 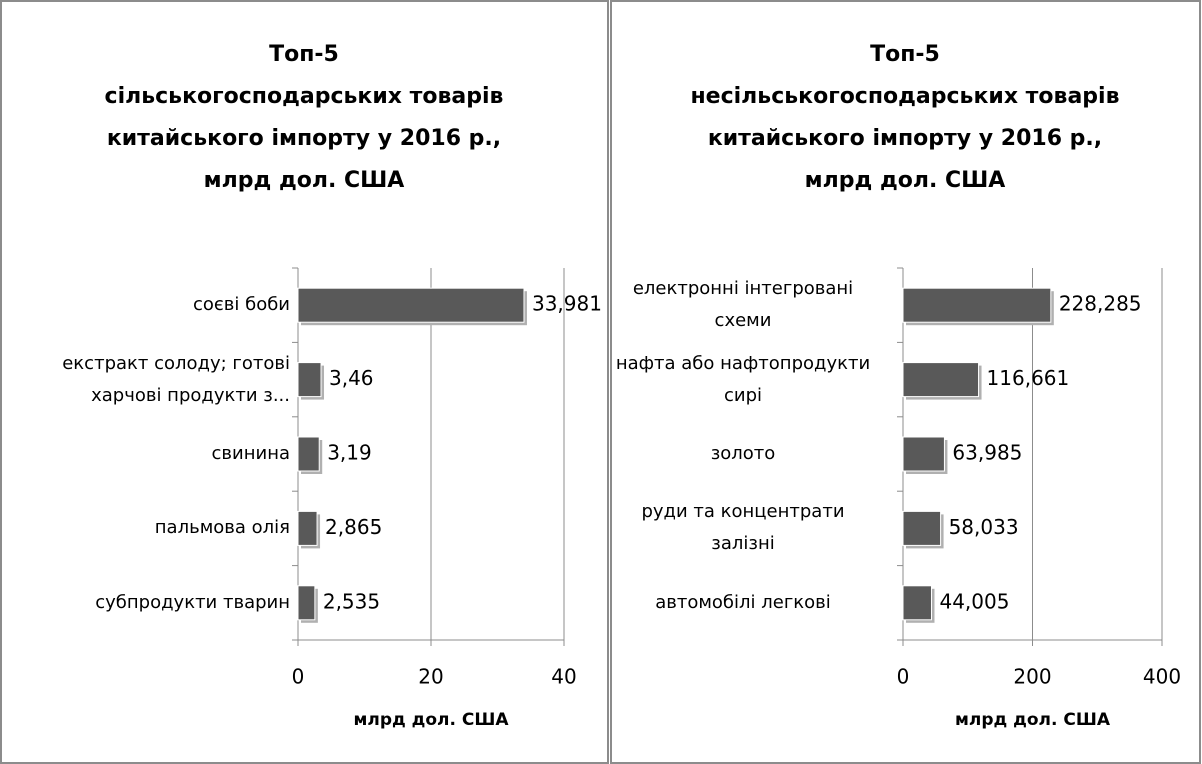 I want to click on category-label: автомобілі легкові, so click(x=743, y=602).